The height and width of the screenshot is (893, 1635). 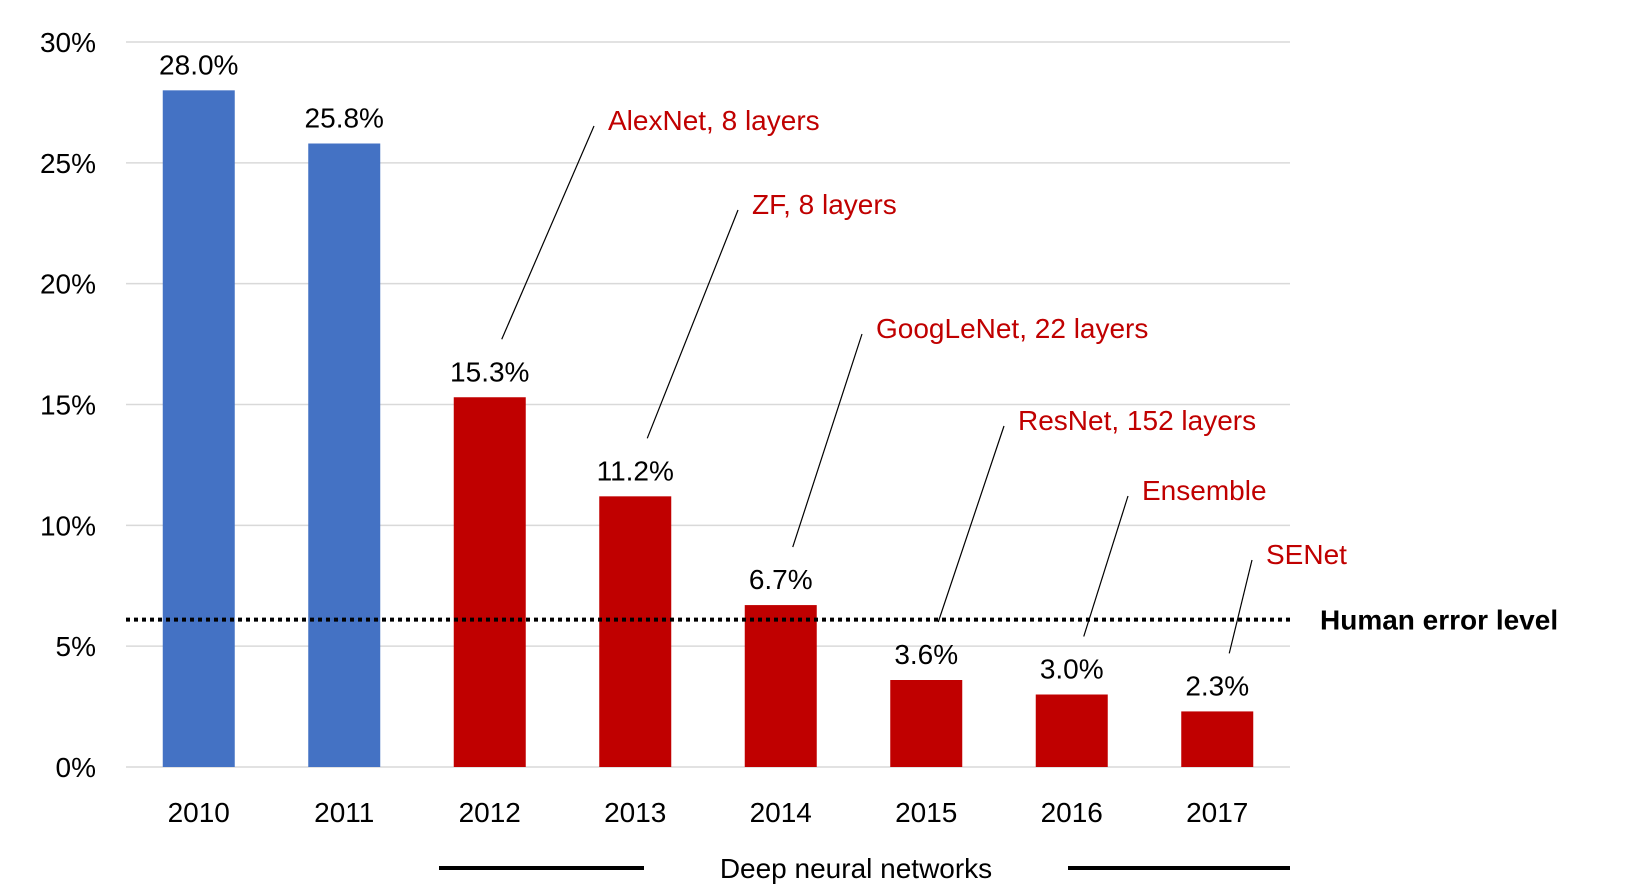 What do you see at coordinates (1217, 739) in the screenshot?
I see `bar-2017` at bounding box center [1217, 739].